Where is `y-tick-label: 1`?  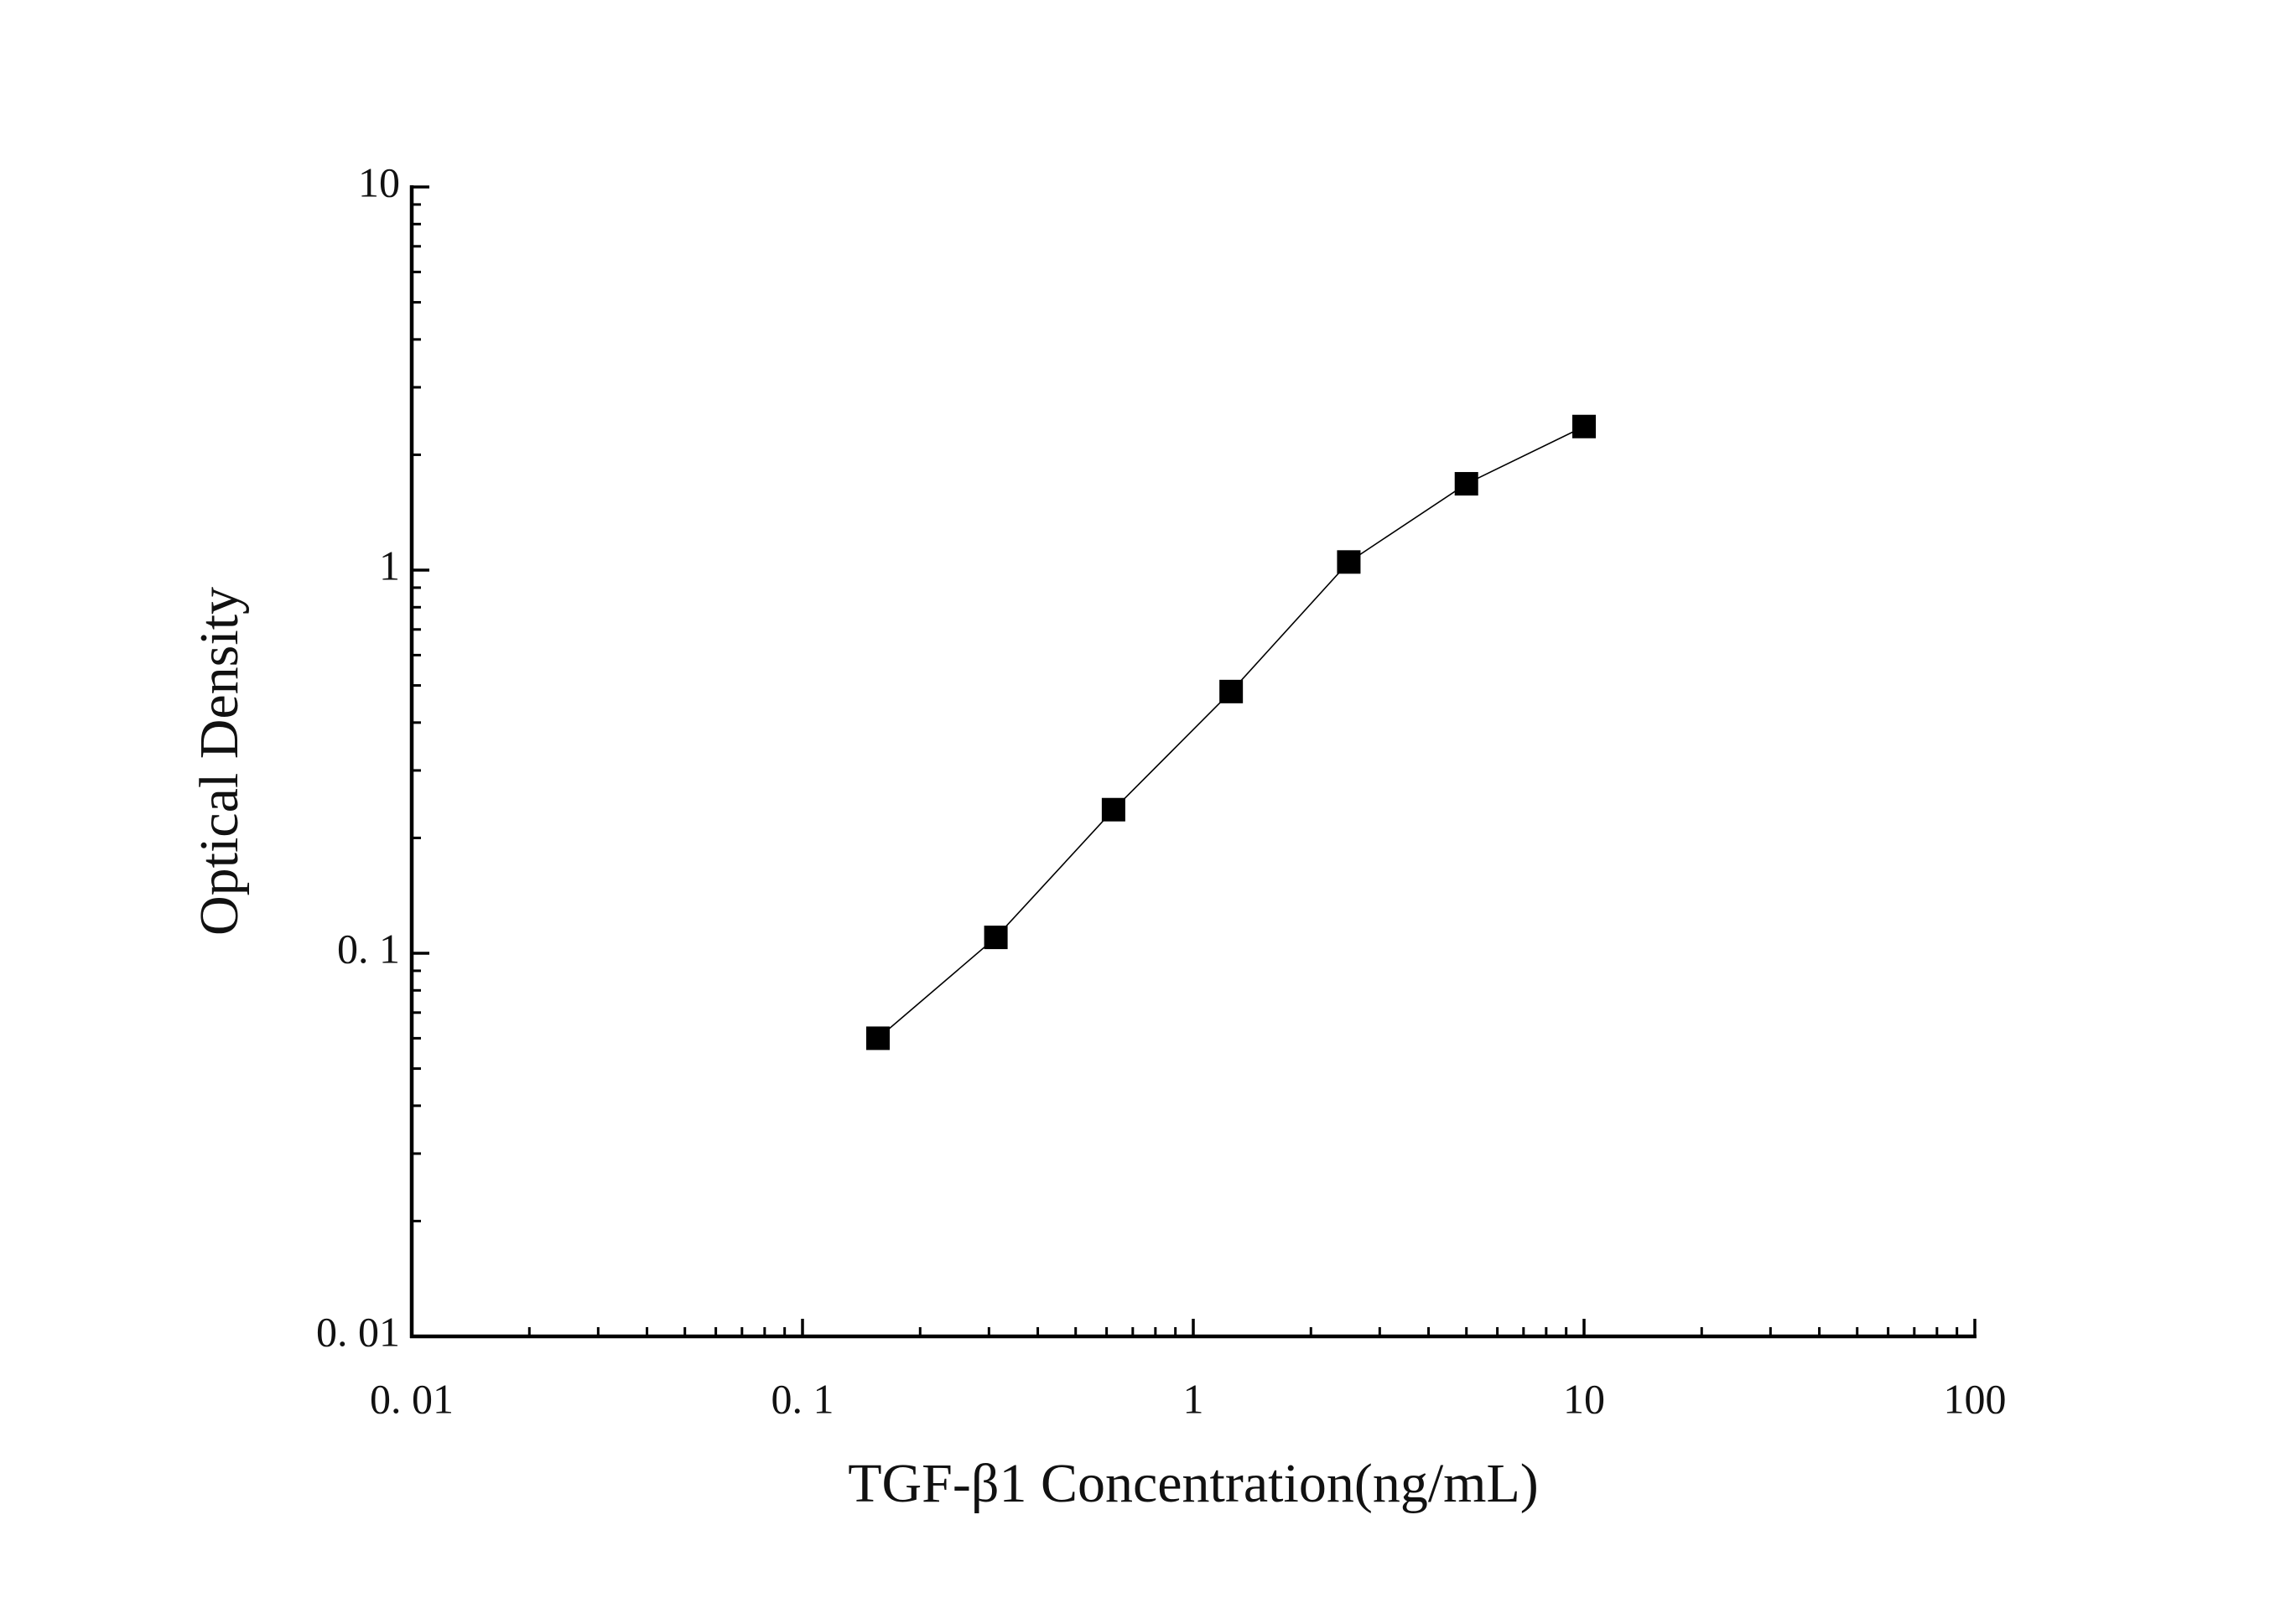
y-tick-label: 1 is located at coordinates (389, 565).